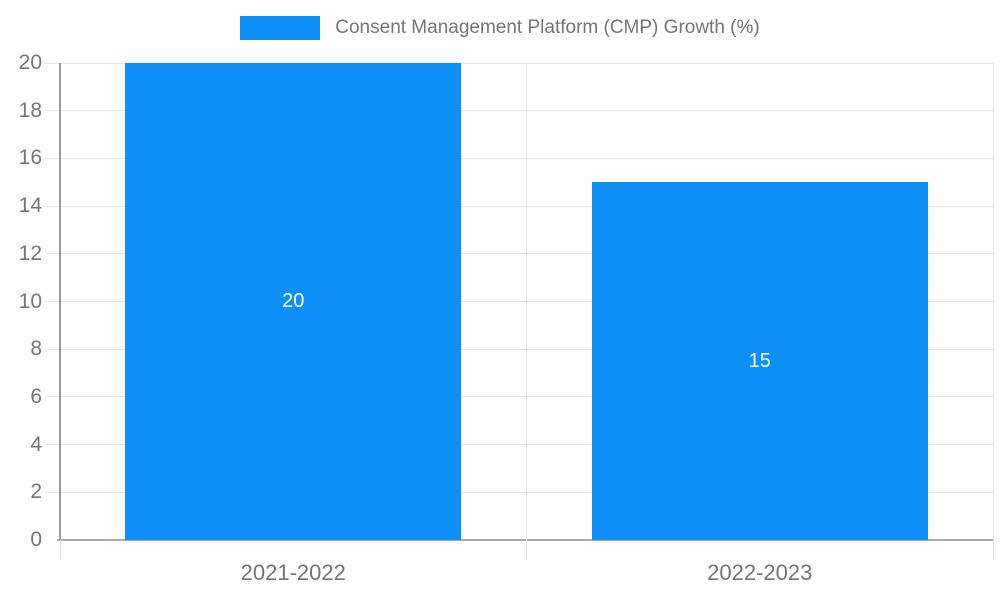  Describe the element at coordinates (30, 62) in the screenshot. I see `y-axis-tick-label: 20` at that location.